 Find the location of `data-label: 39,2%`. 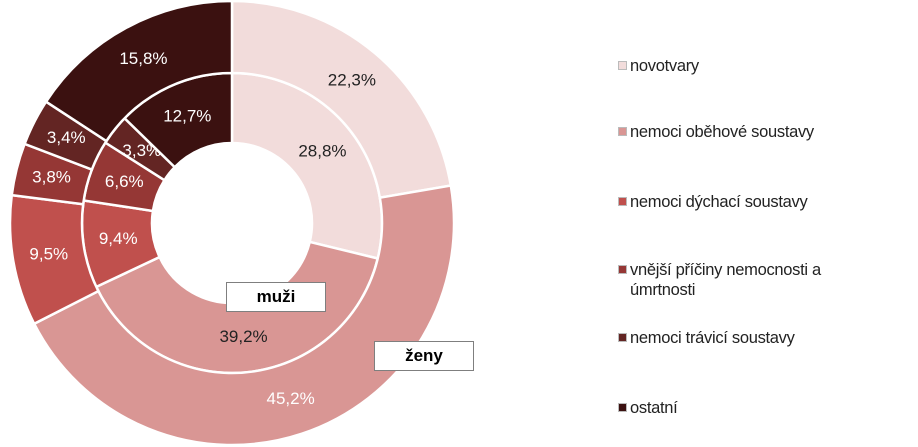

data-label: 39,2% is located at coordinates (243, 336).